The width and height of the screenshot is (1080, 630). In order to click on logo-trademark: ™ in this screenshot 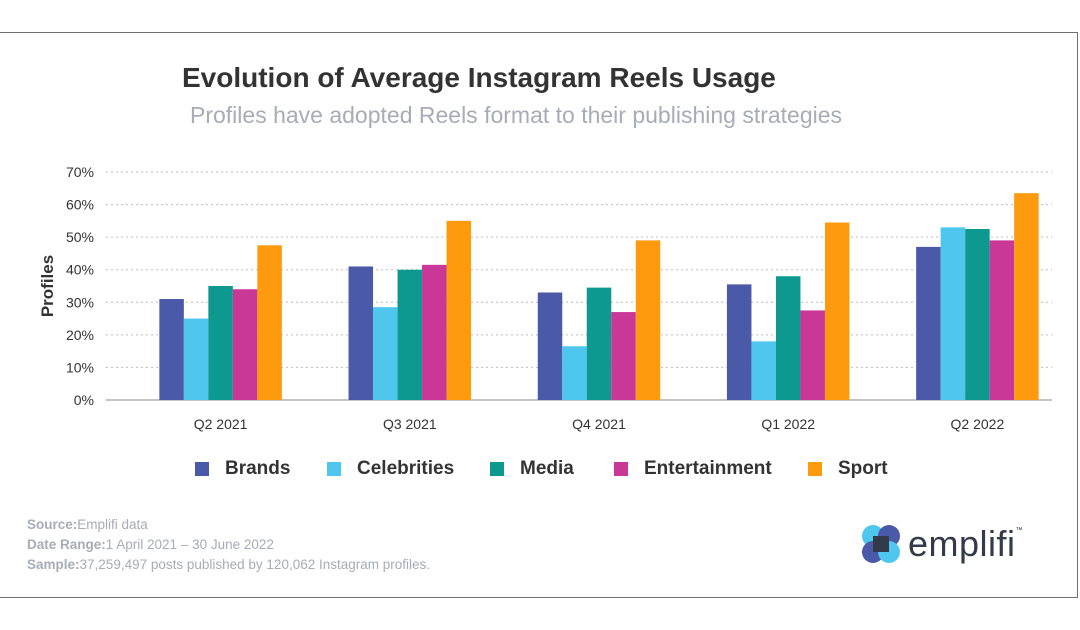, I will do `click(1019, 530)`.